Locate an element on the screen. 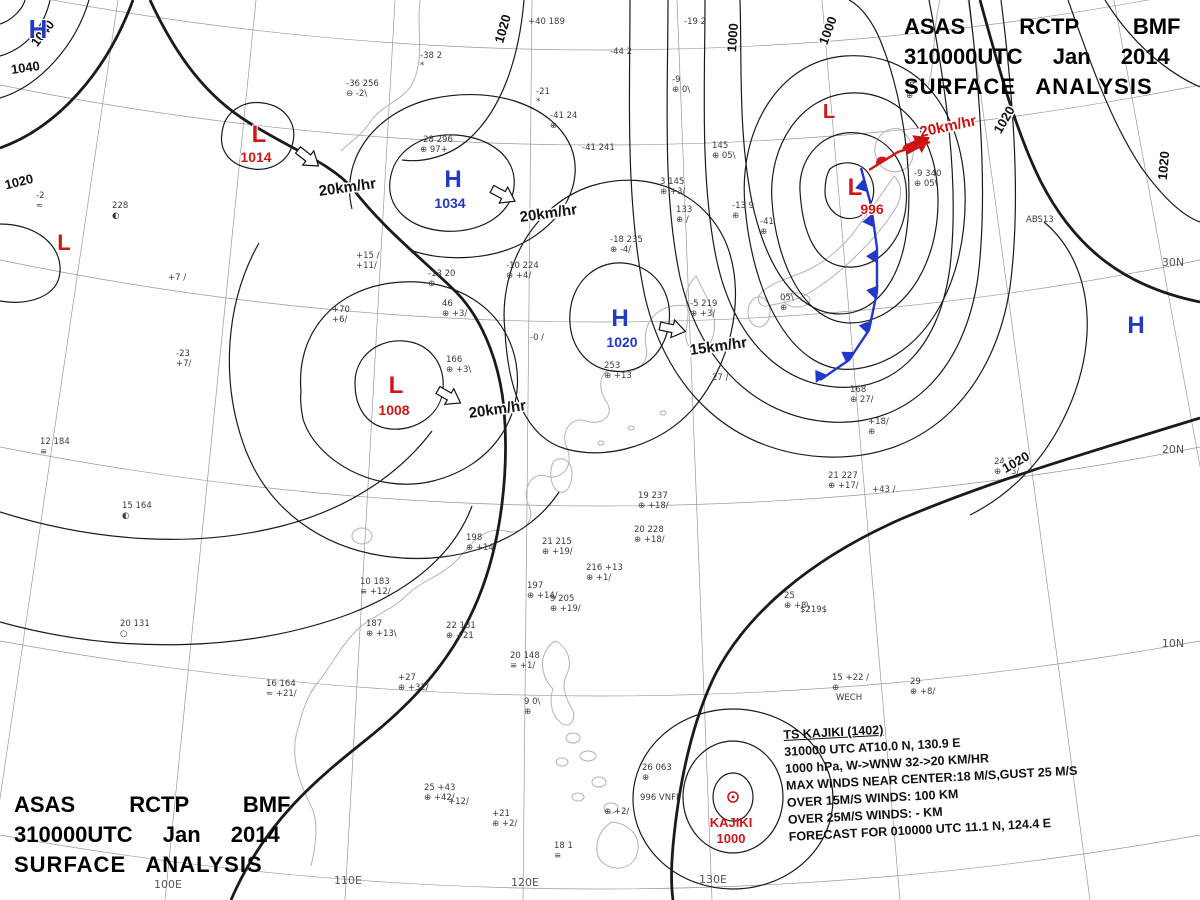 The image size is (1200, 900). station-plot: -41 24 ⊕ is located at coordinates (563, 121).